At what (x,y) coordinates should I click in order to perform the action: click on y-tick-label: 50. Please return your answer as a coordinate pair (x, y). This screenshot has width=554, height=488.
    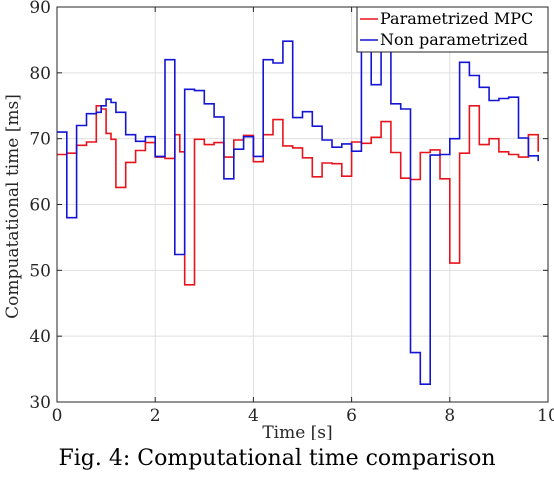
    Looking at the image, I should click on (40, 271).